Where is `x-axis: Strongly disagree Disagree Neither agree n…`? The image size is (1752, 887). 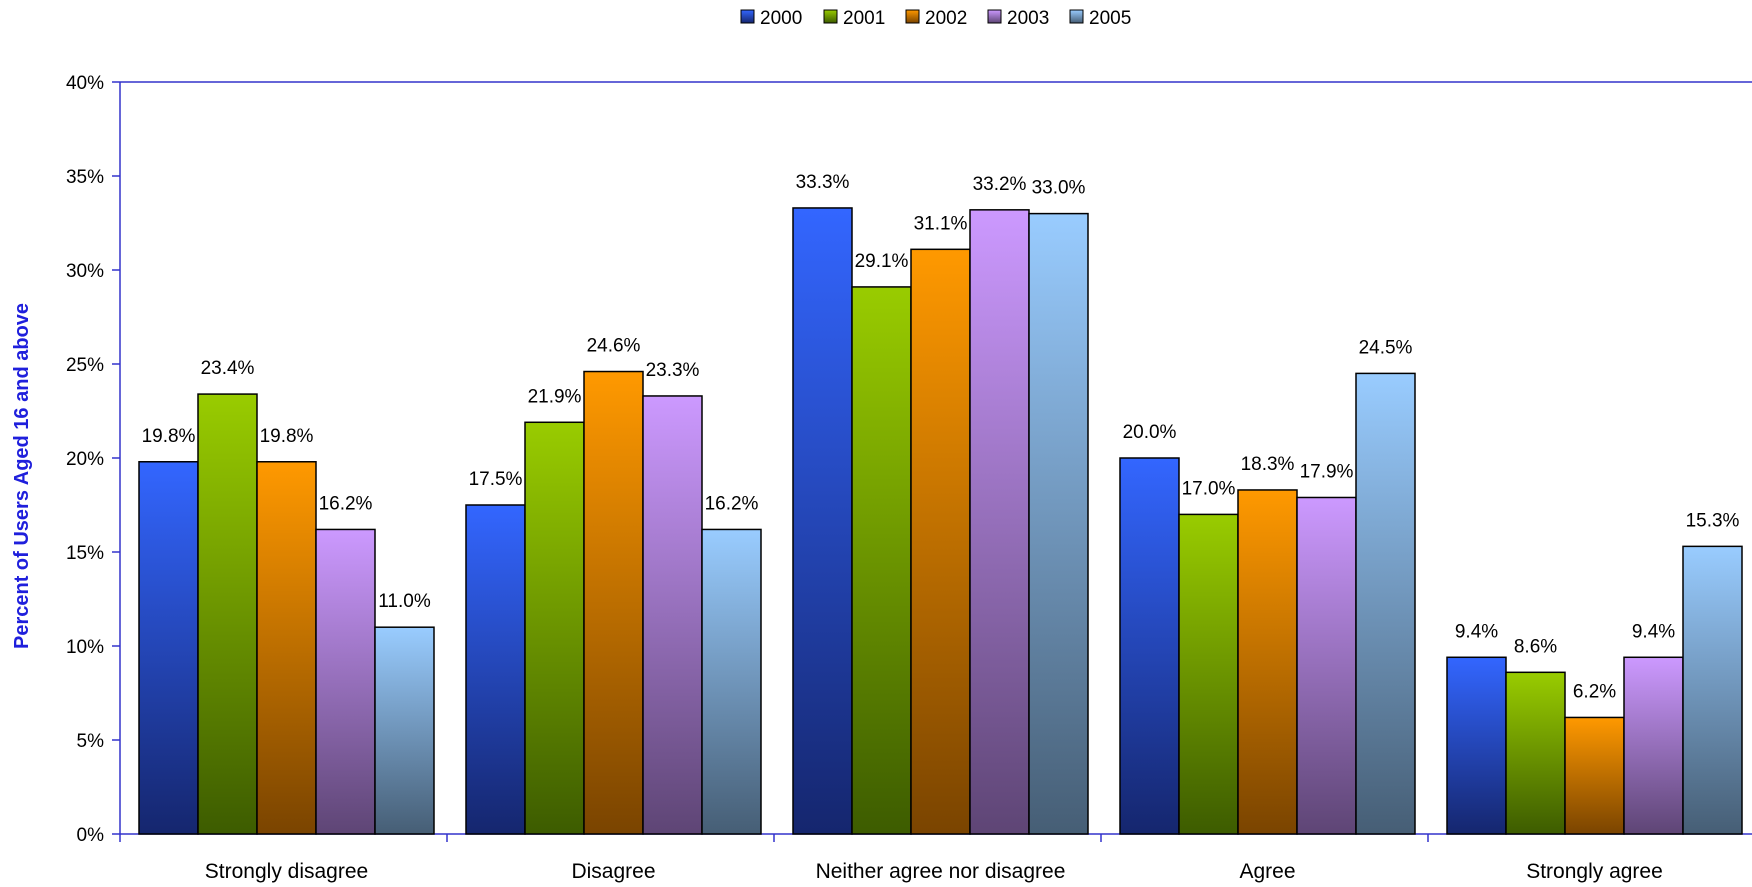 x-axis: Strongly disagree Disagree Neither agree n… is located at coordinates (935, 858).